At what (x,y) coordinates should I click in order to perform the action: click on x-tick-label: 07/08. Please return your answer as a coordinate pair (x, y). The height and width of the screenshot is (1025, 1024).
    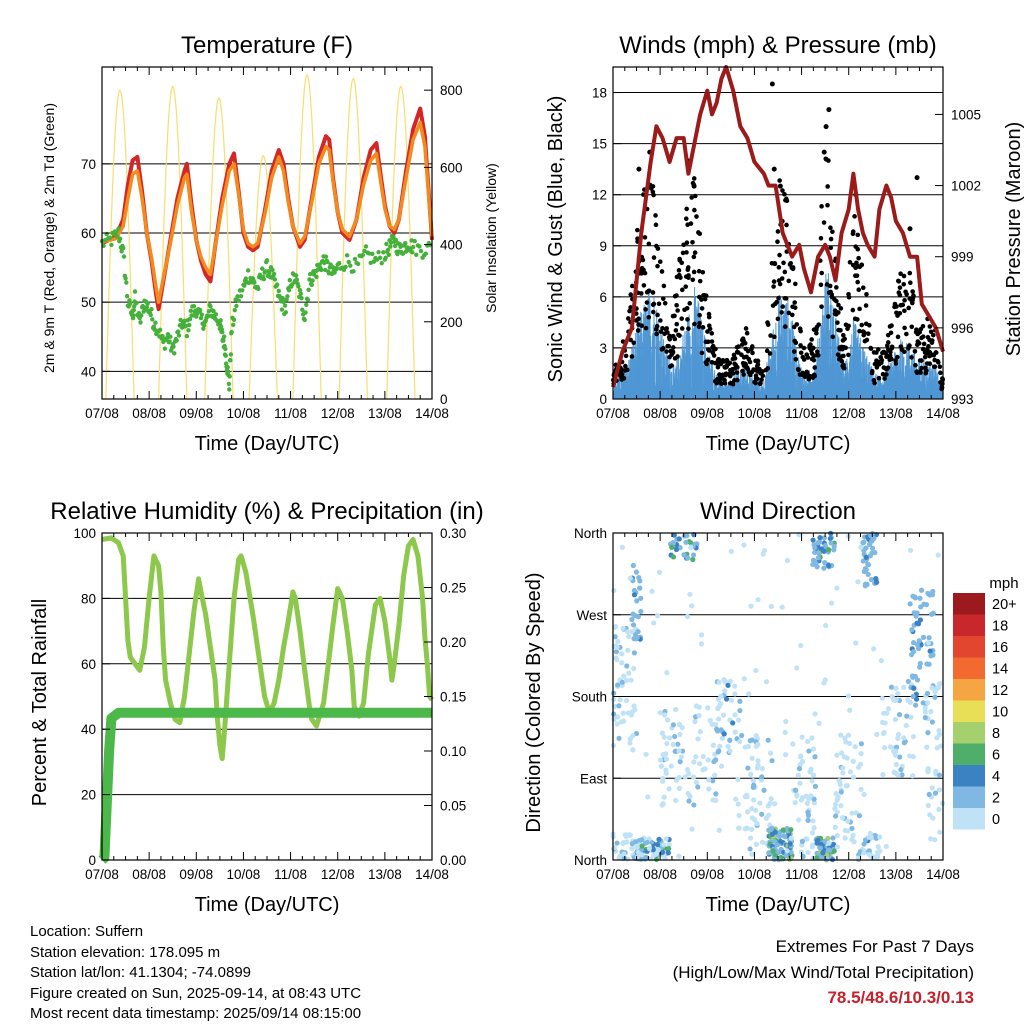
    Looking at the image, I should click on (613, 413).